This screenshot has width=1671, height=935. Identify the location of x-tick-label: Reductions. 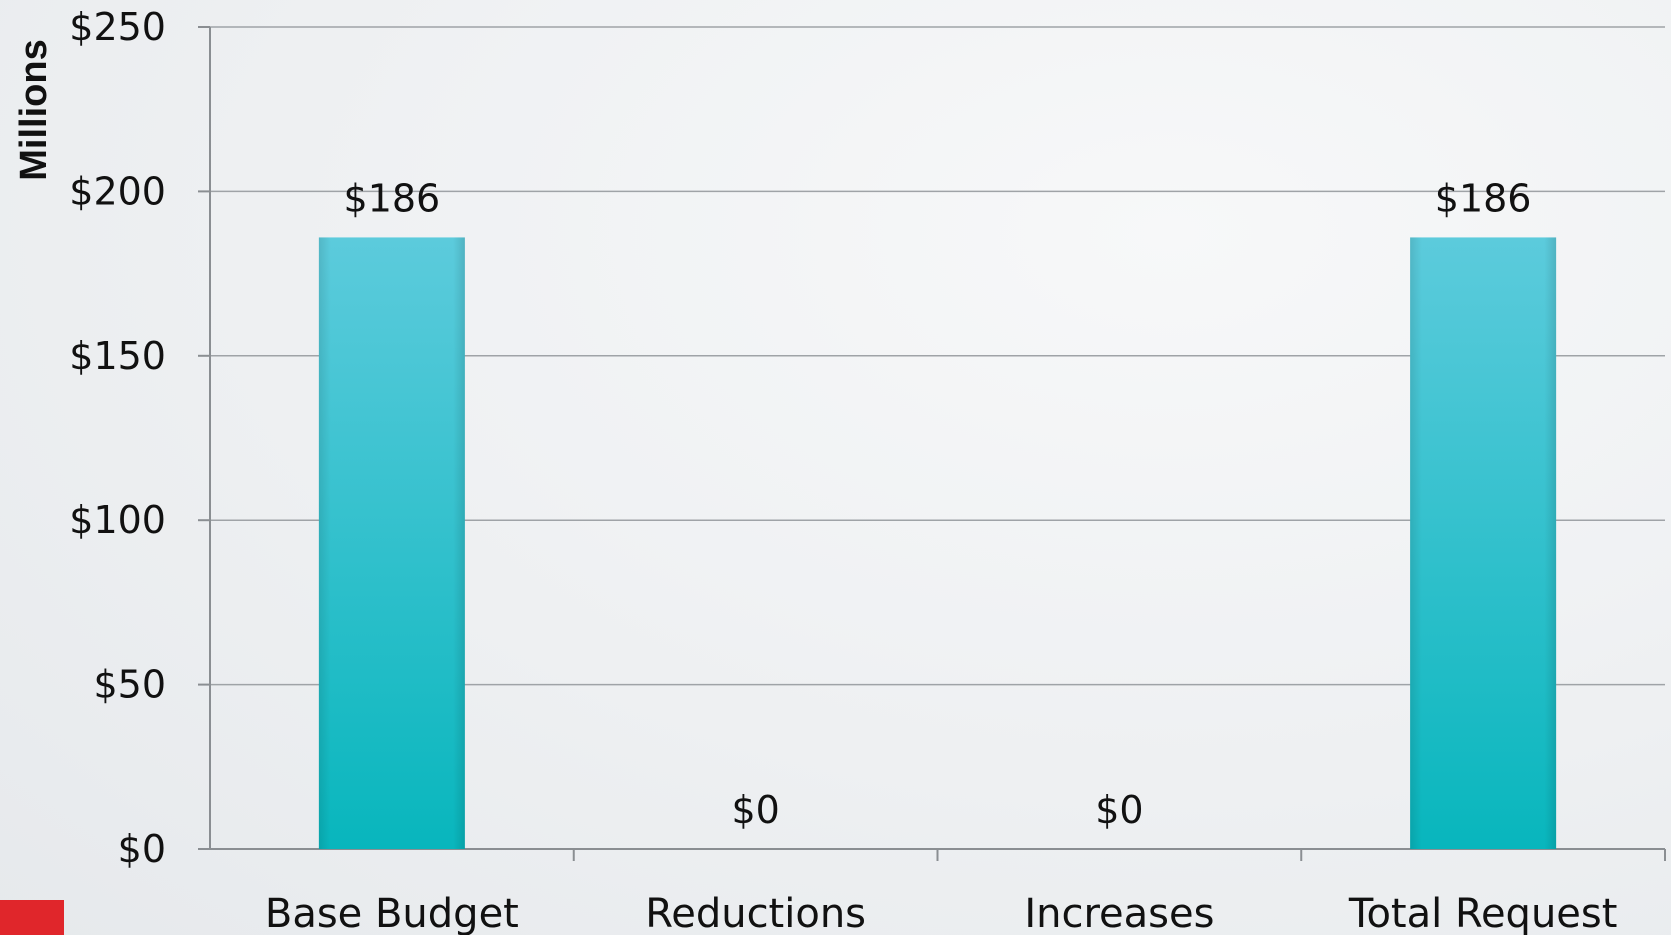
(755, 913).